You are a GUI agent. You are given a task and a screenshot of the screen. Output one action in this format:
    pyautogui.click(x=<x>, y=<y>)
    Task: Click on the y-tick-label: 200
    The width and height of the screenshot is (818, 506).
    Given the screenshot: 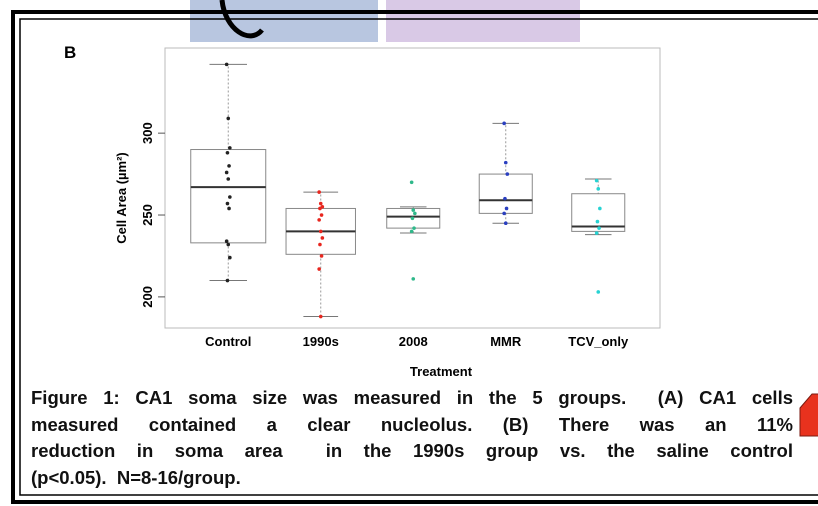 What is the action you would take?
    pyautogui.click(x=147, y=297)
    